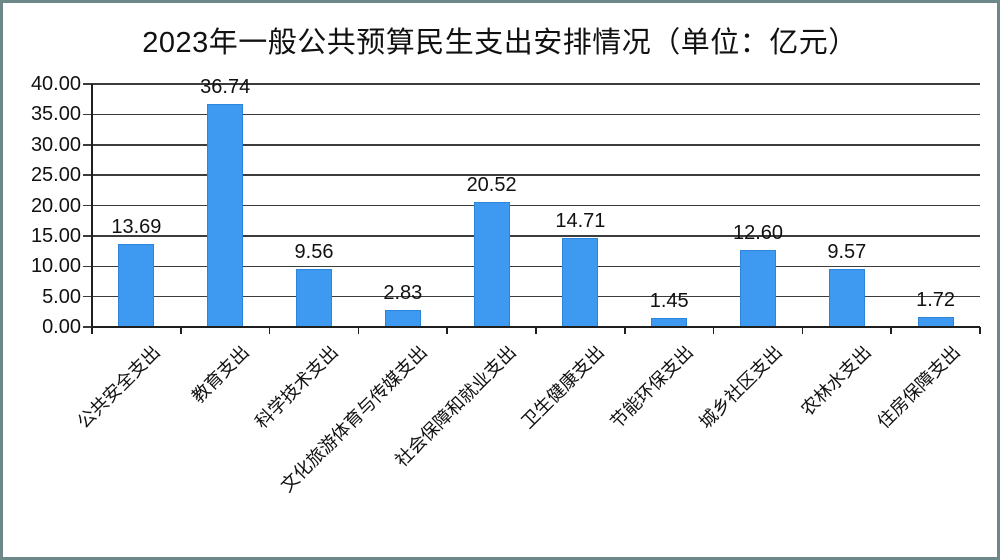 The image size is (1000, 560). What do you see at coordinates (55, 205) in the screenshot?
I see `y-axis-label: 20.00` at bounding box center [55, 205].